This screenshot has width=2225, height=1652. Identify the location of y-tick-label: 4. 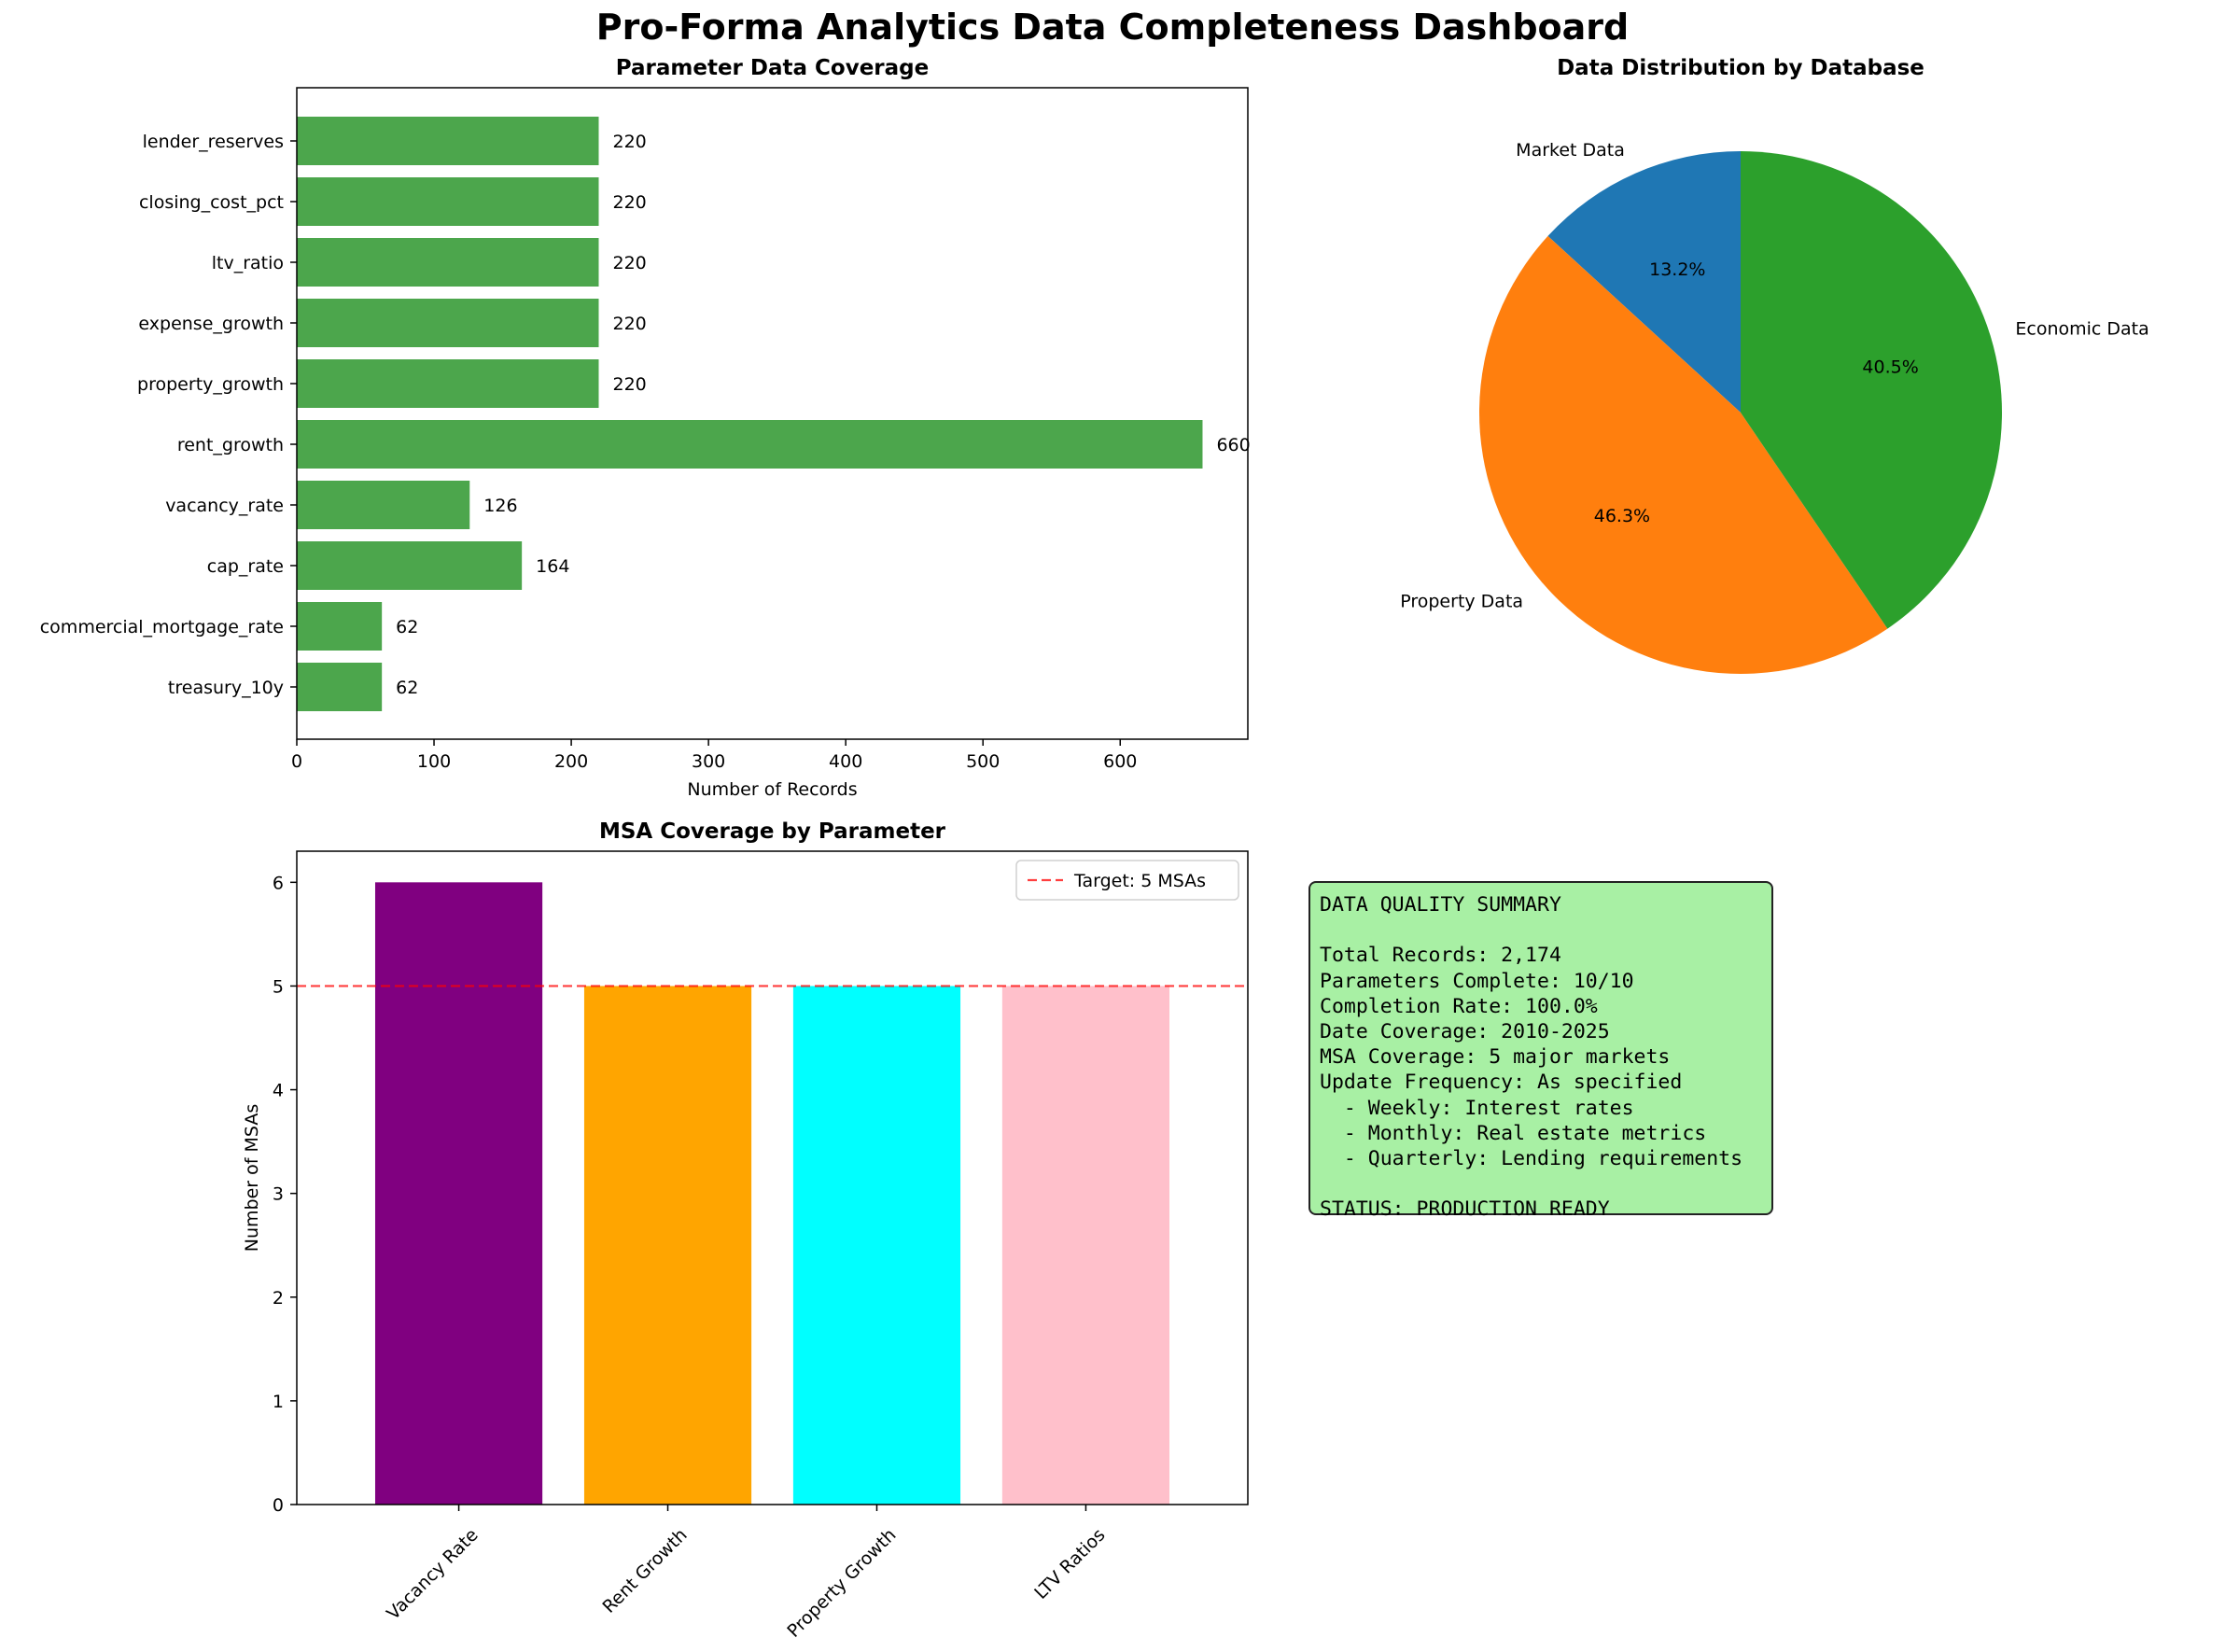
(278, 1091).